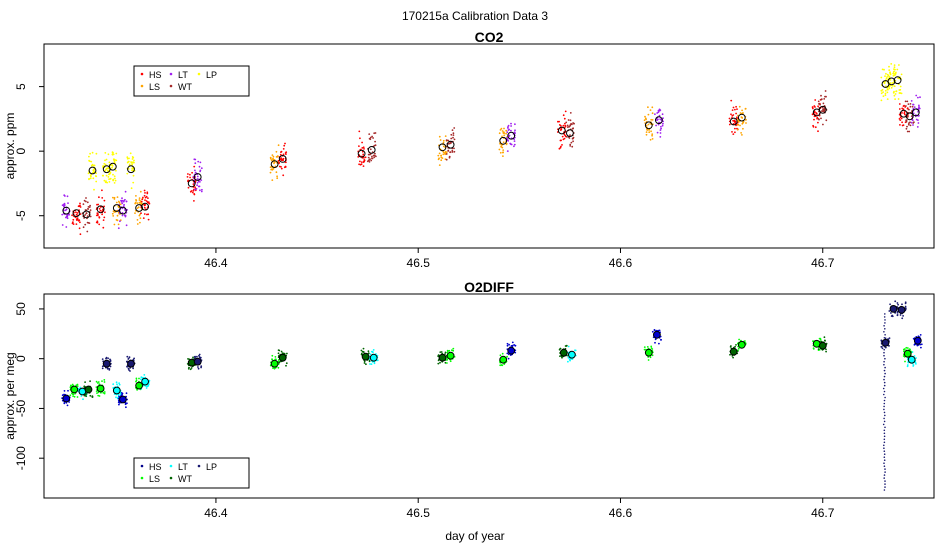 The height and width of the screenshot is (550, 950). I want to click on o2diff-legend-lt: LT, so click(183, 467).